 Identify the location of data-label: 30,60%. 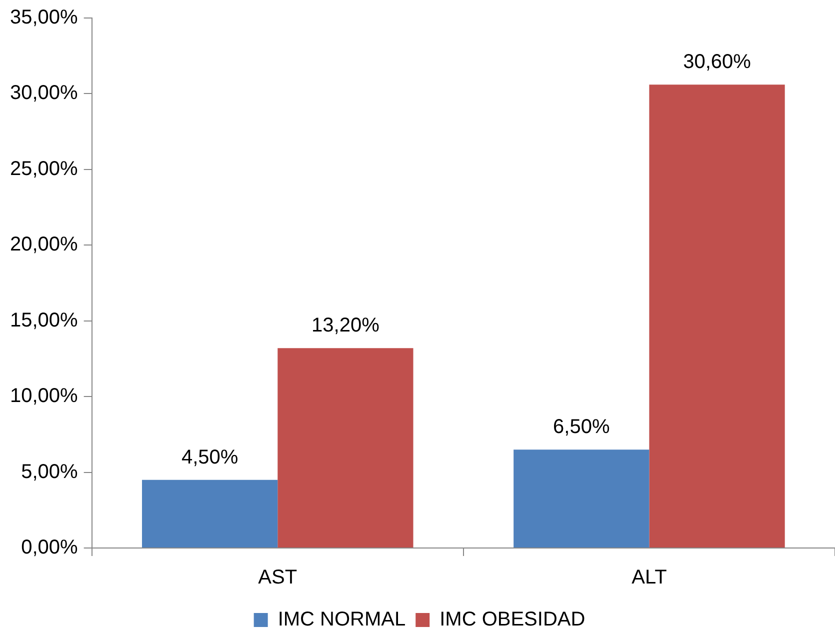
(717, 62).